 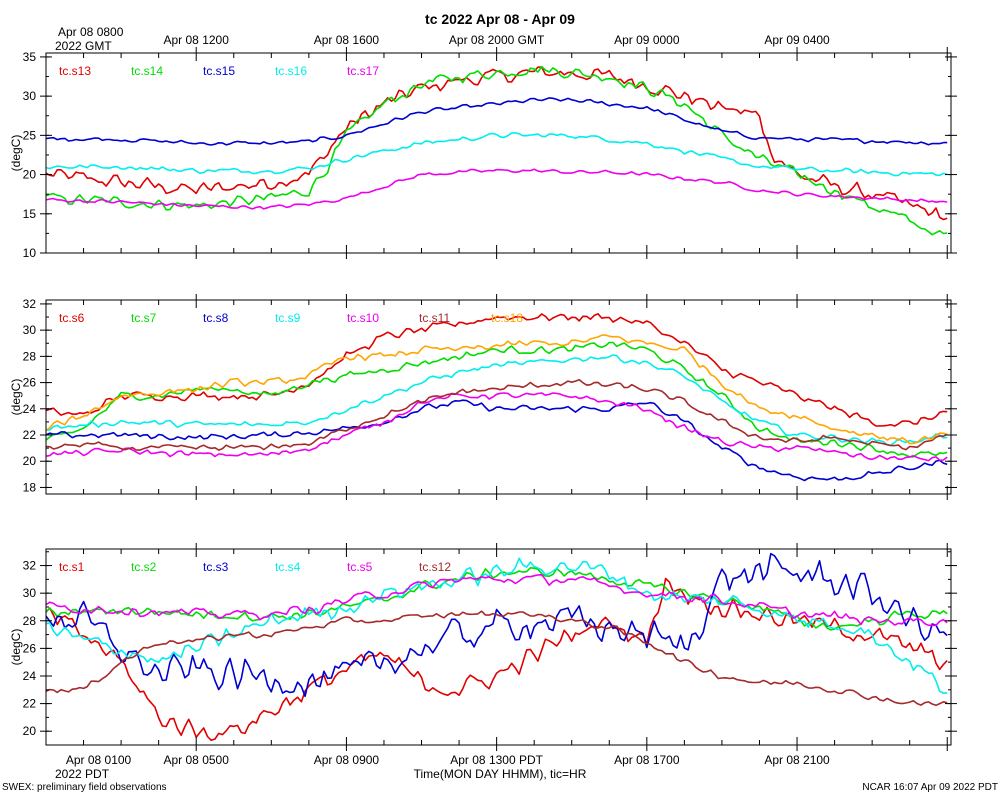 What do you see at coordinates (82, 774) in the screenshot?
I see `bottom-axis-start-sublabel: 2022 PDT` at bounding box center [82, 774].